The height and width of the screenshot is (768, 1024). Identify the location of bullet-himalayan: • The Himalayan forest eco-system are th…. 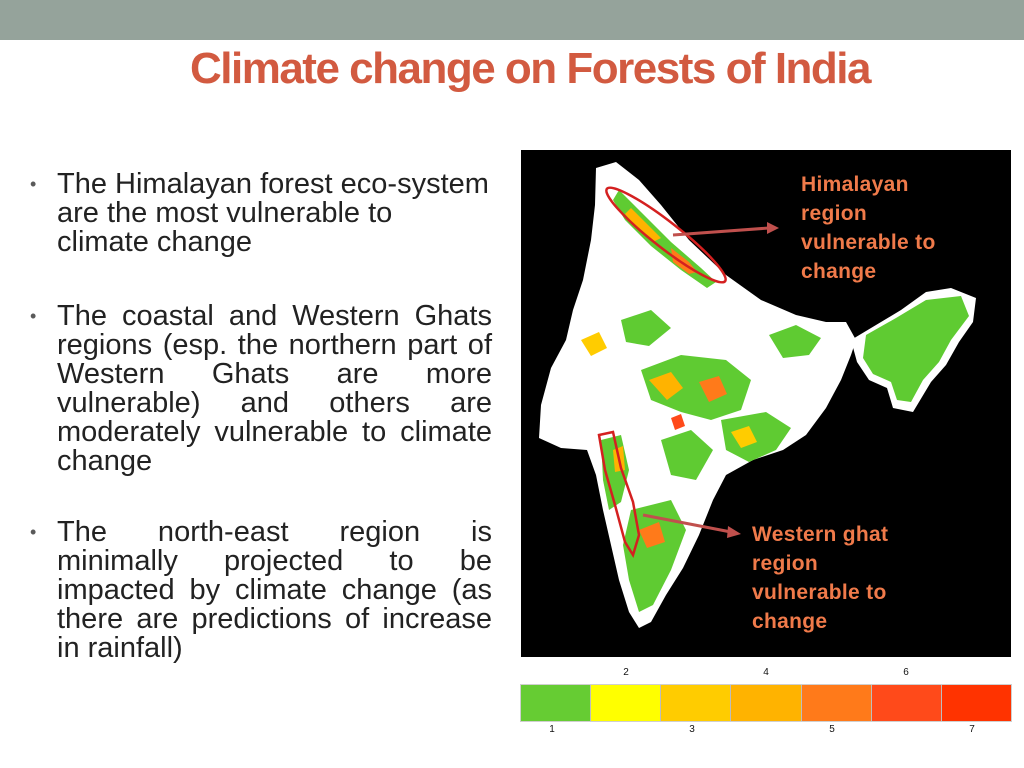
(261, 213).